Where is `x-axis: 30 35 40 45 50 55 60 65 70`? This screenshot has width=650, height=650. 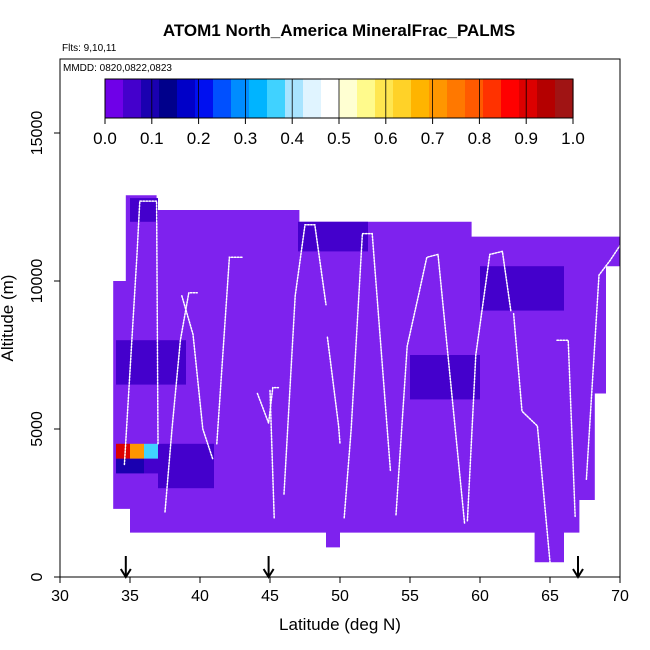 x-axis: 30 35 40 45 50 55 60 65 70 is located at coordinates (340, 591).